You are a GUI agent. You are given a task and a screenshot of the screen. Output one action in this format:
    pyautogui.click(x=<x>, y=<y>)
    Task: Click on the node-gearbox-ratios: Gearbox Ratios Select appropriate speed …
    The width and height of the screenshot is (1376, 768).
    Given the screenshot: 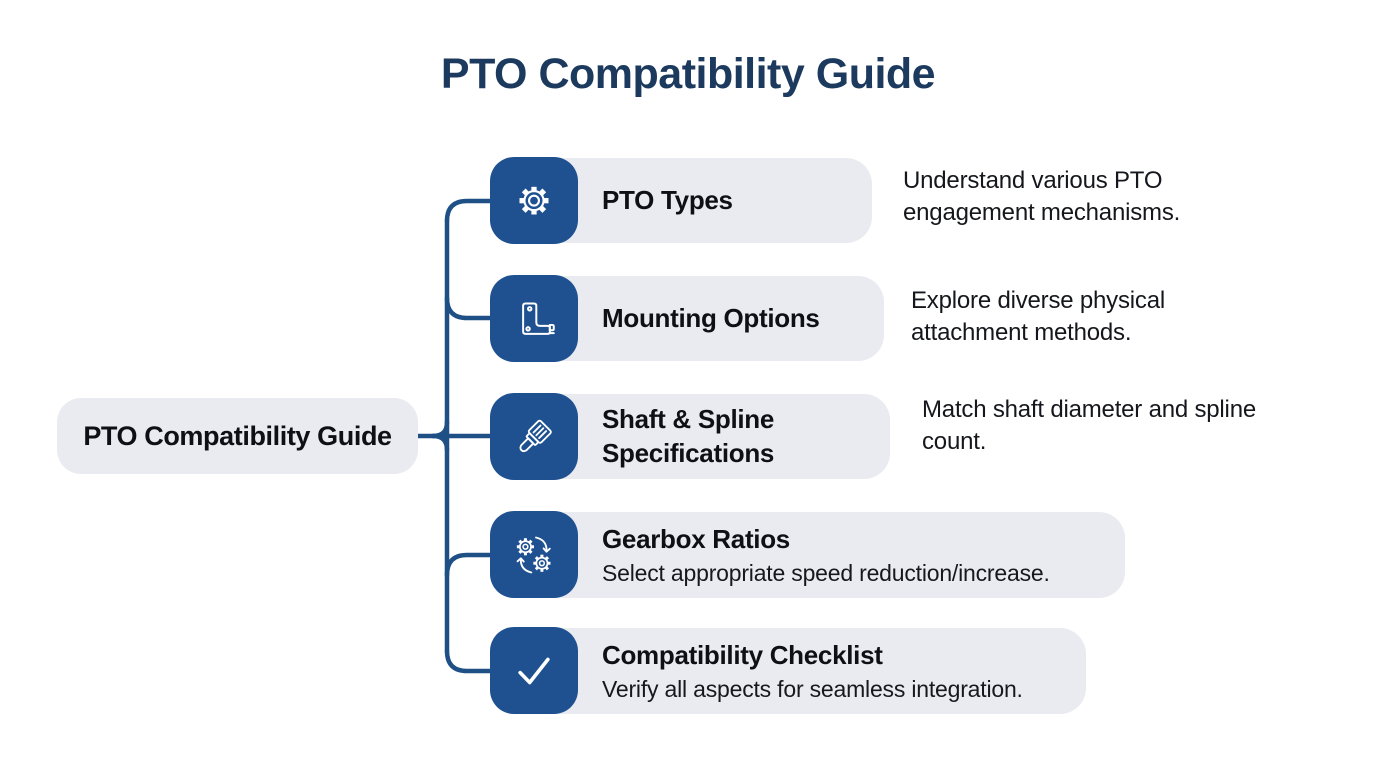 What is the action you would take?
    pyautogui.click(x=807, y=555)
    